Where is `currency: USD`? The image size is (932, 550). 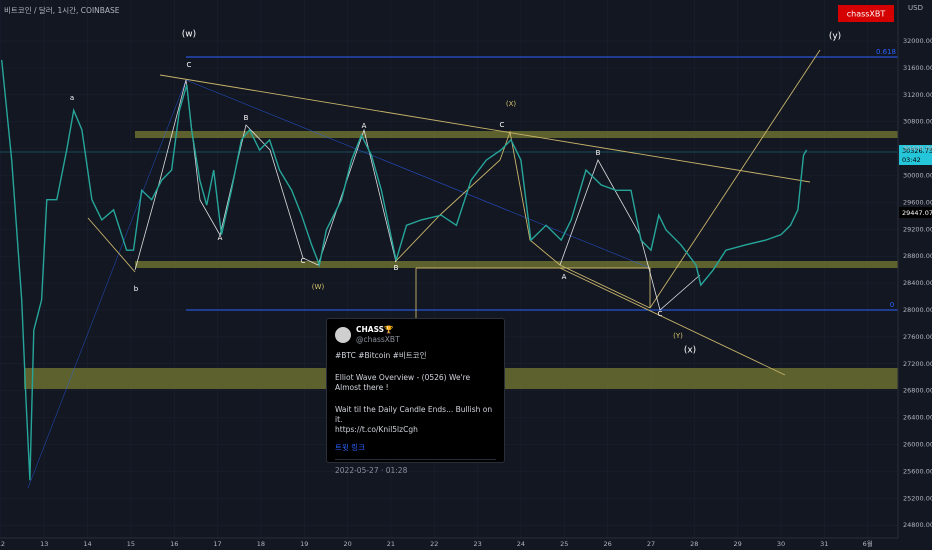 currency: USD is located at coordinates (915, 8).